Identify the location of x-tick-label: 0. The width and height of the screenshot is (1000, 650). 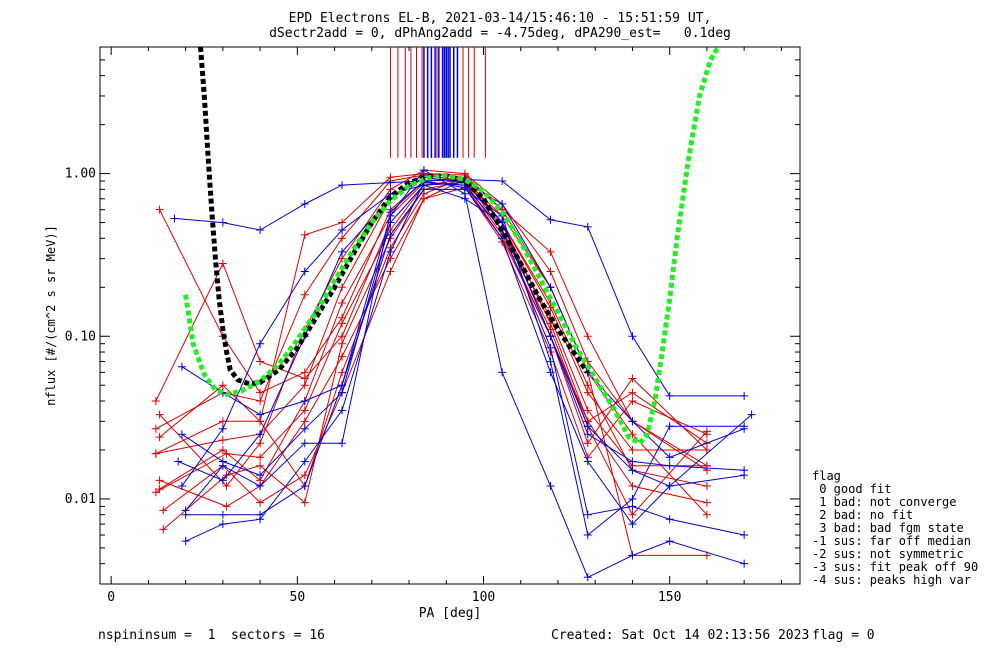
(111, 597).